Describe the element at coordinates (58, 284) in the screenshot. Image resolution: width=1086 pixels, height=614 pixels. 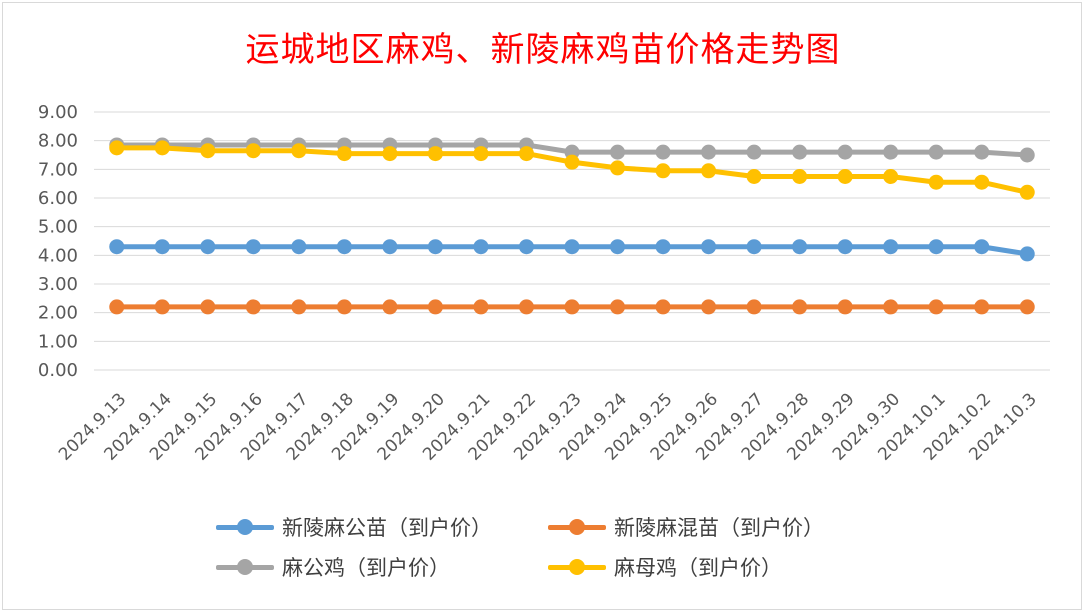
I see `y-tick-label: 3.00` at that location.